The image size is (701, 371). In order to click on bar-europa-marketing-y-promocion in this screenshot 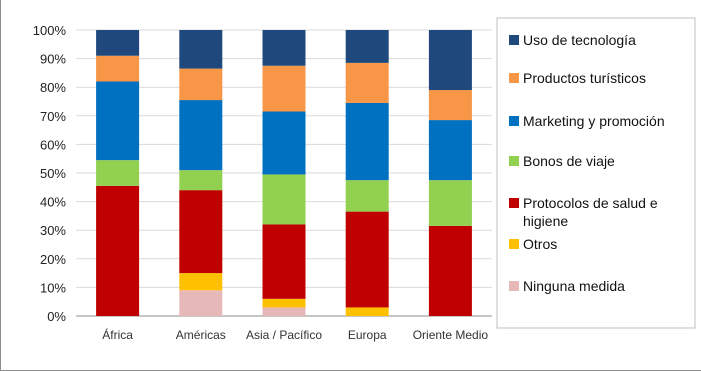, I will do `click(367, 141)`.